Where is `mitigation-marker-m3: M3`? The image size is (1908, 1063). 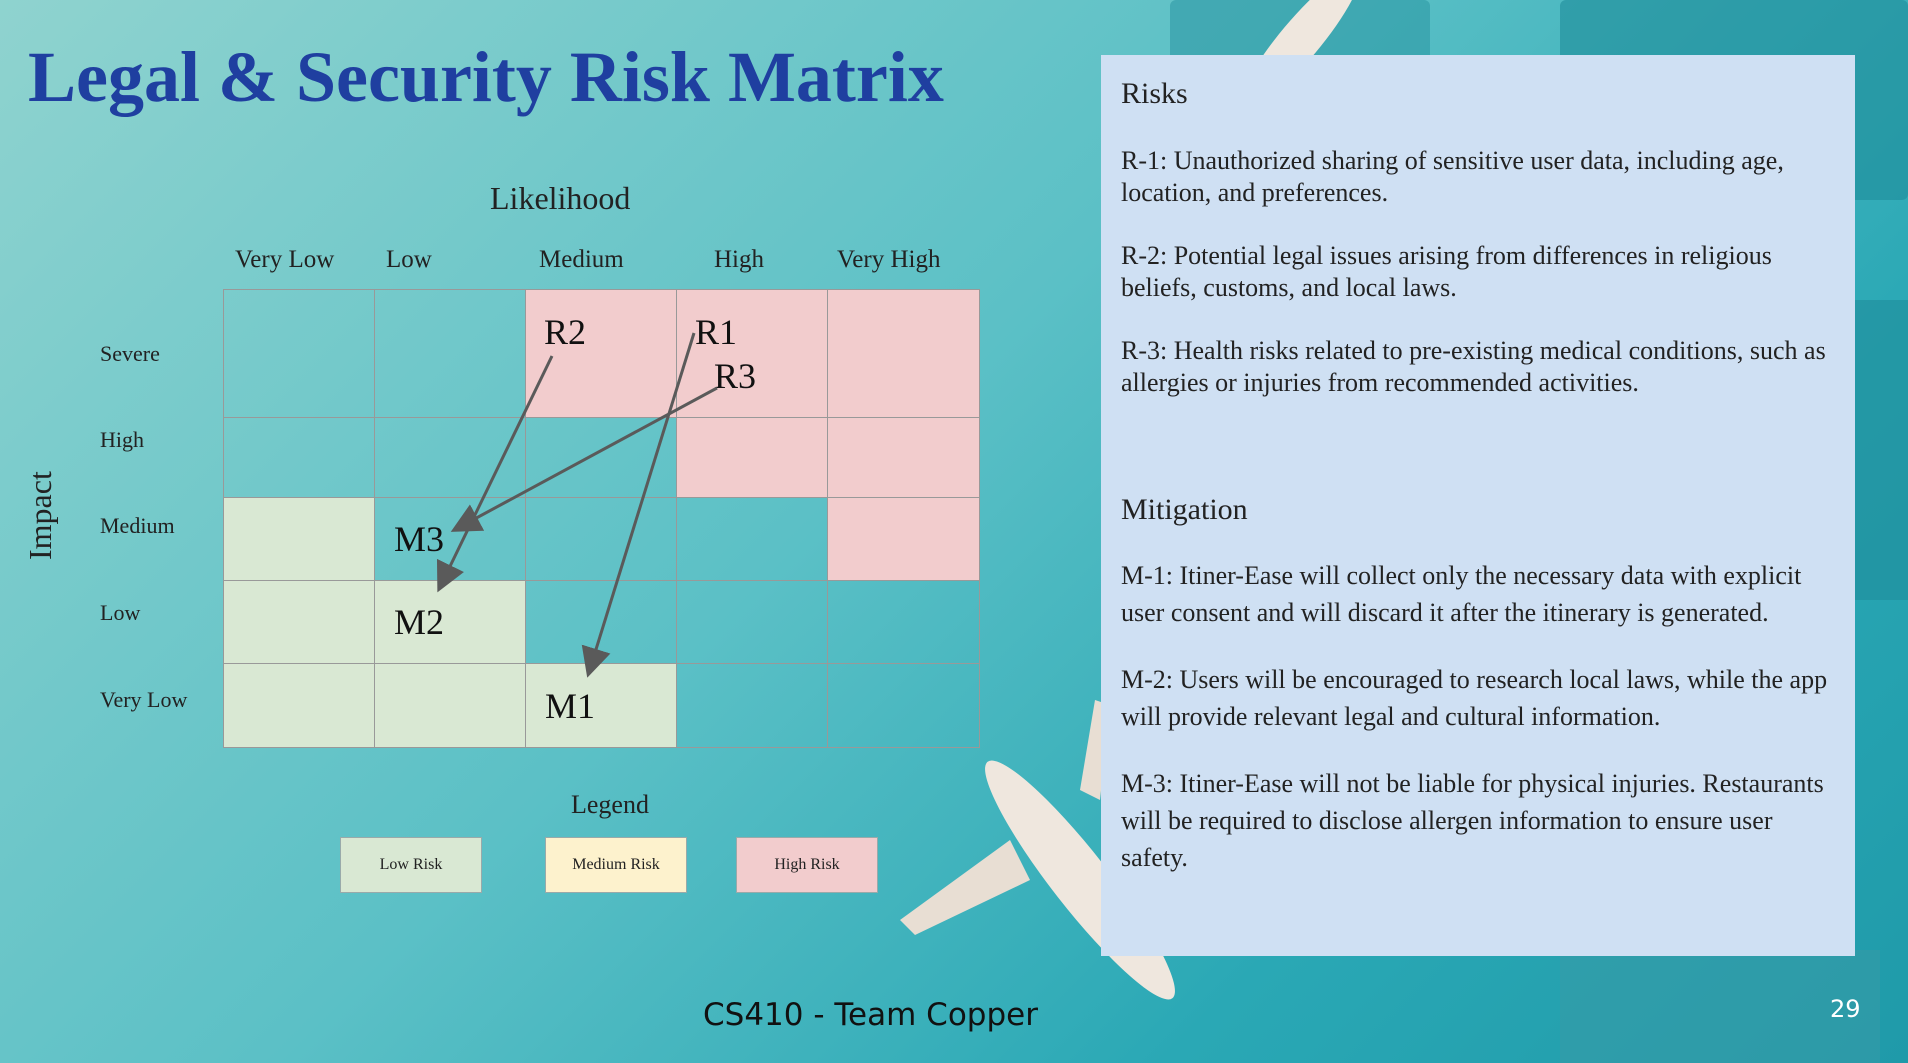
mitigation-marker-m3: M3 is located at coordinates (419, 539).